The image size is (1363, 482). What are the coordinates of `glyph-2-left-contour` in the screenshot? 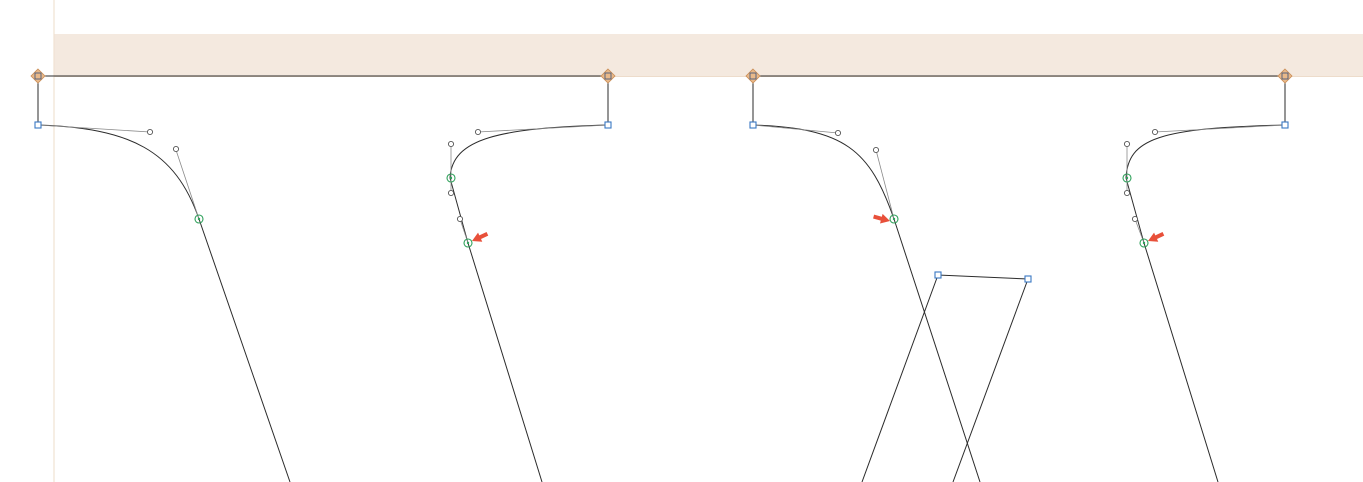 It's located at (866, 279).